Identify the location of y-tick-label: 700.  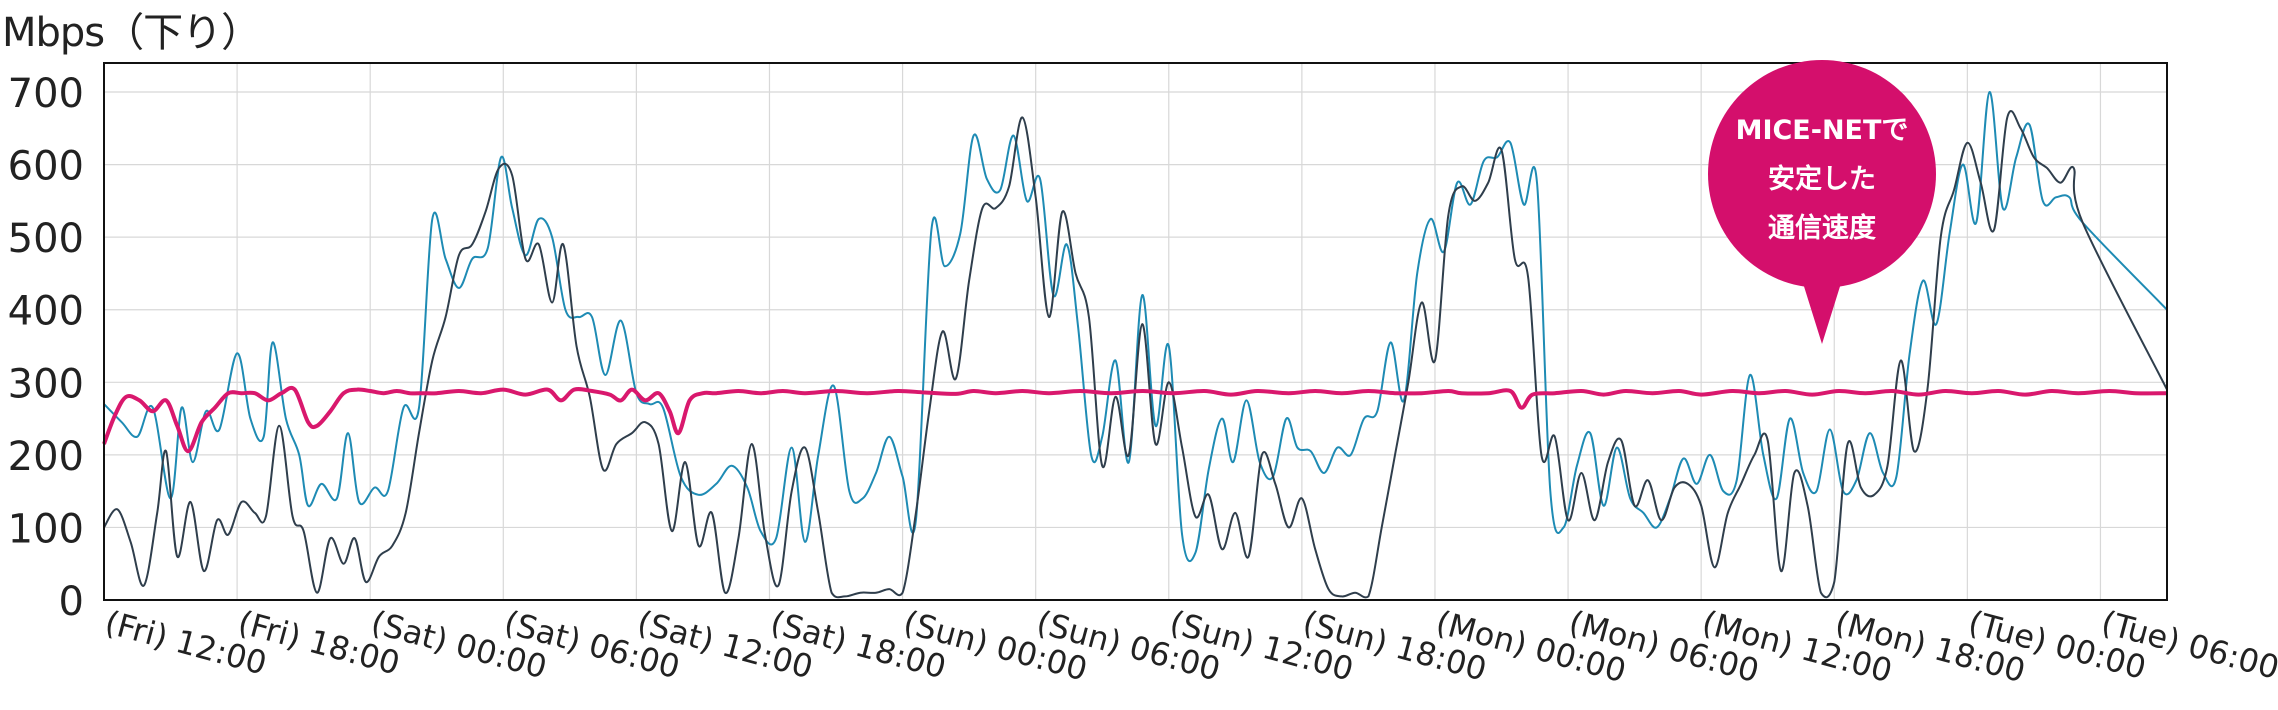
(46, 94).